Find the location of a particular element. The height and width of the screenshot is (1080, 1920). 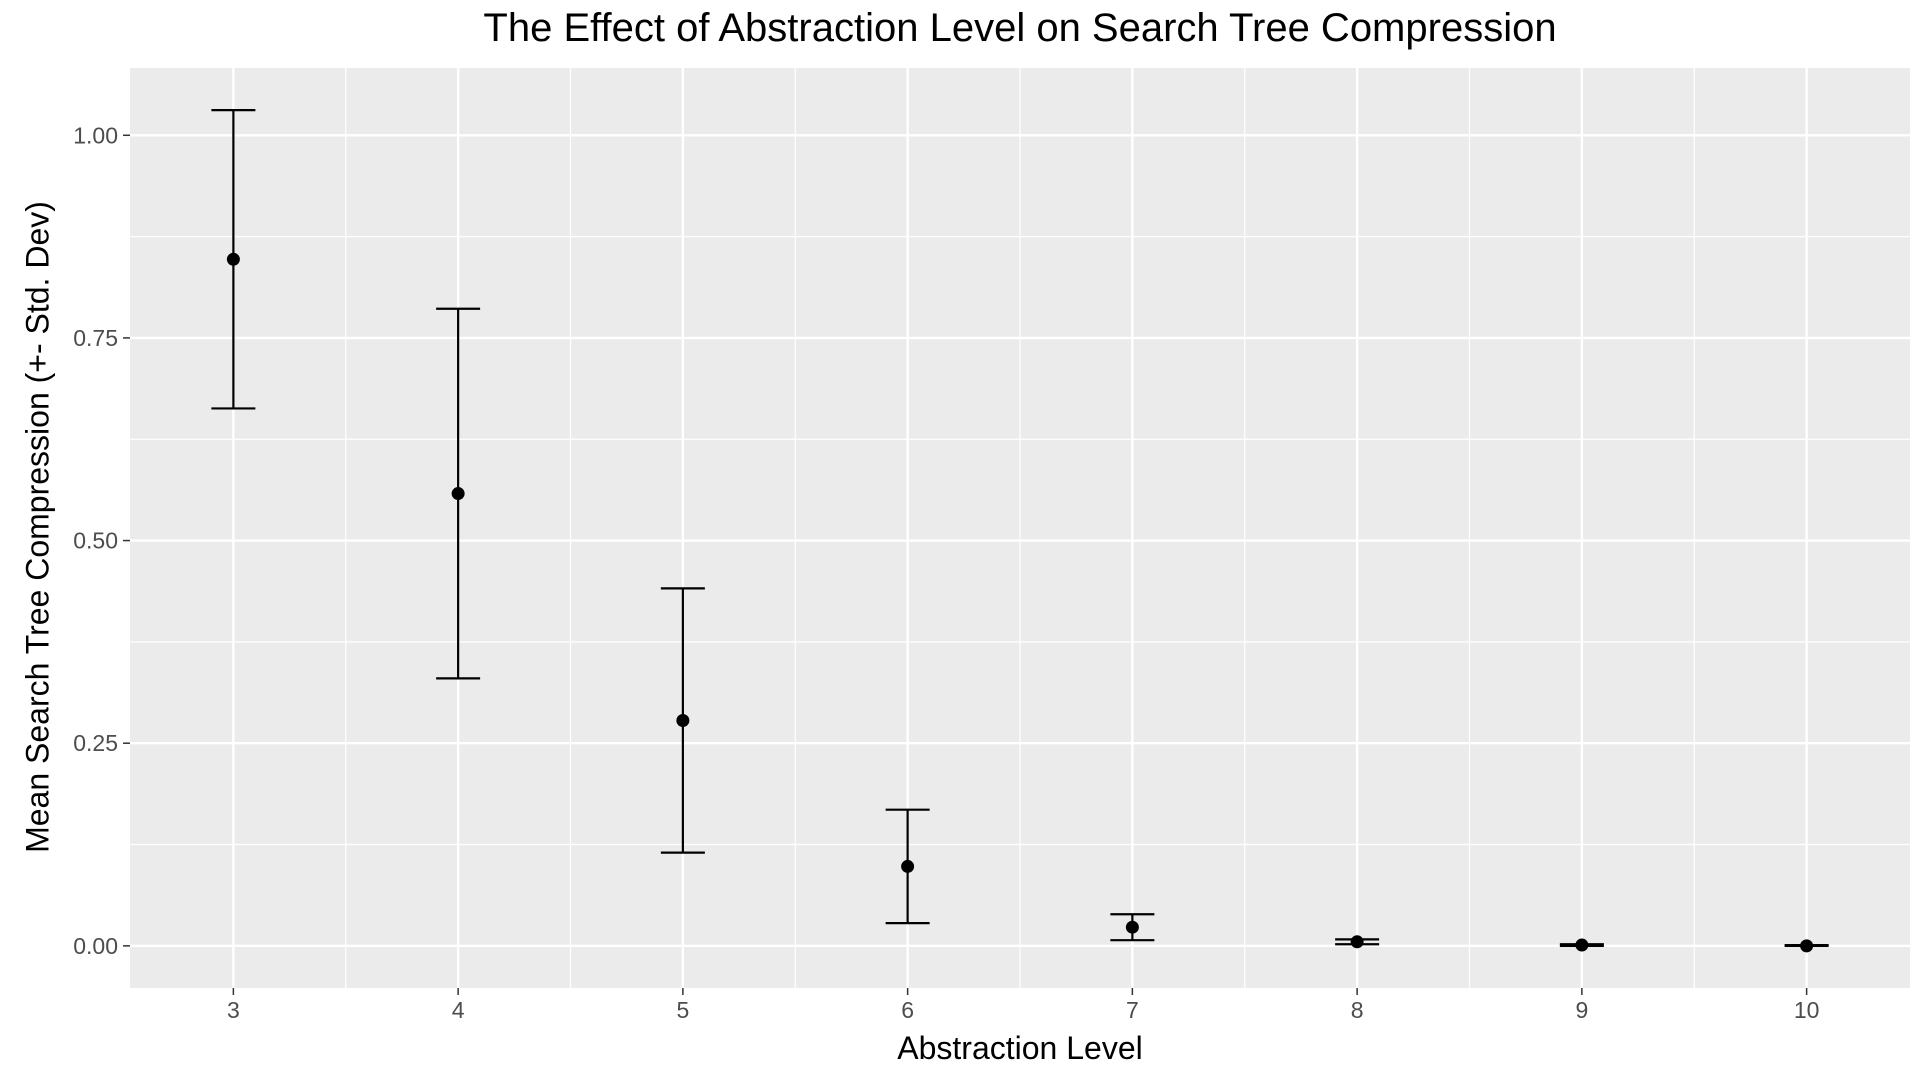

x-axis-ticks: 3 4 5 6 7 8 9 10 is located at coordinates (1023, 1005).